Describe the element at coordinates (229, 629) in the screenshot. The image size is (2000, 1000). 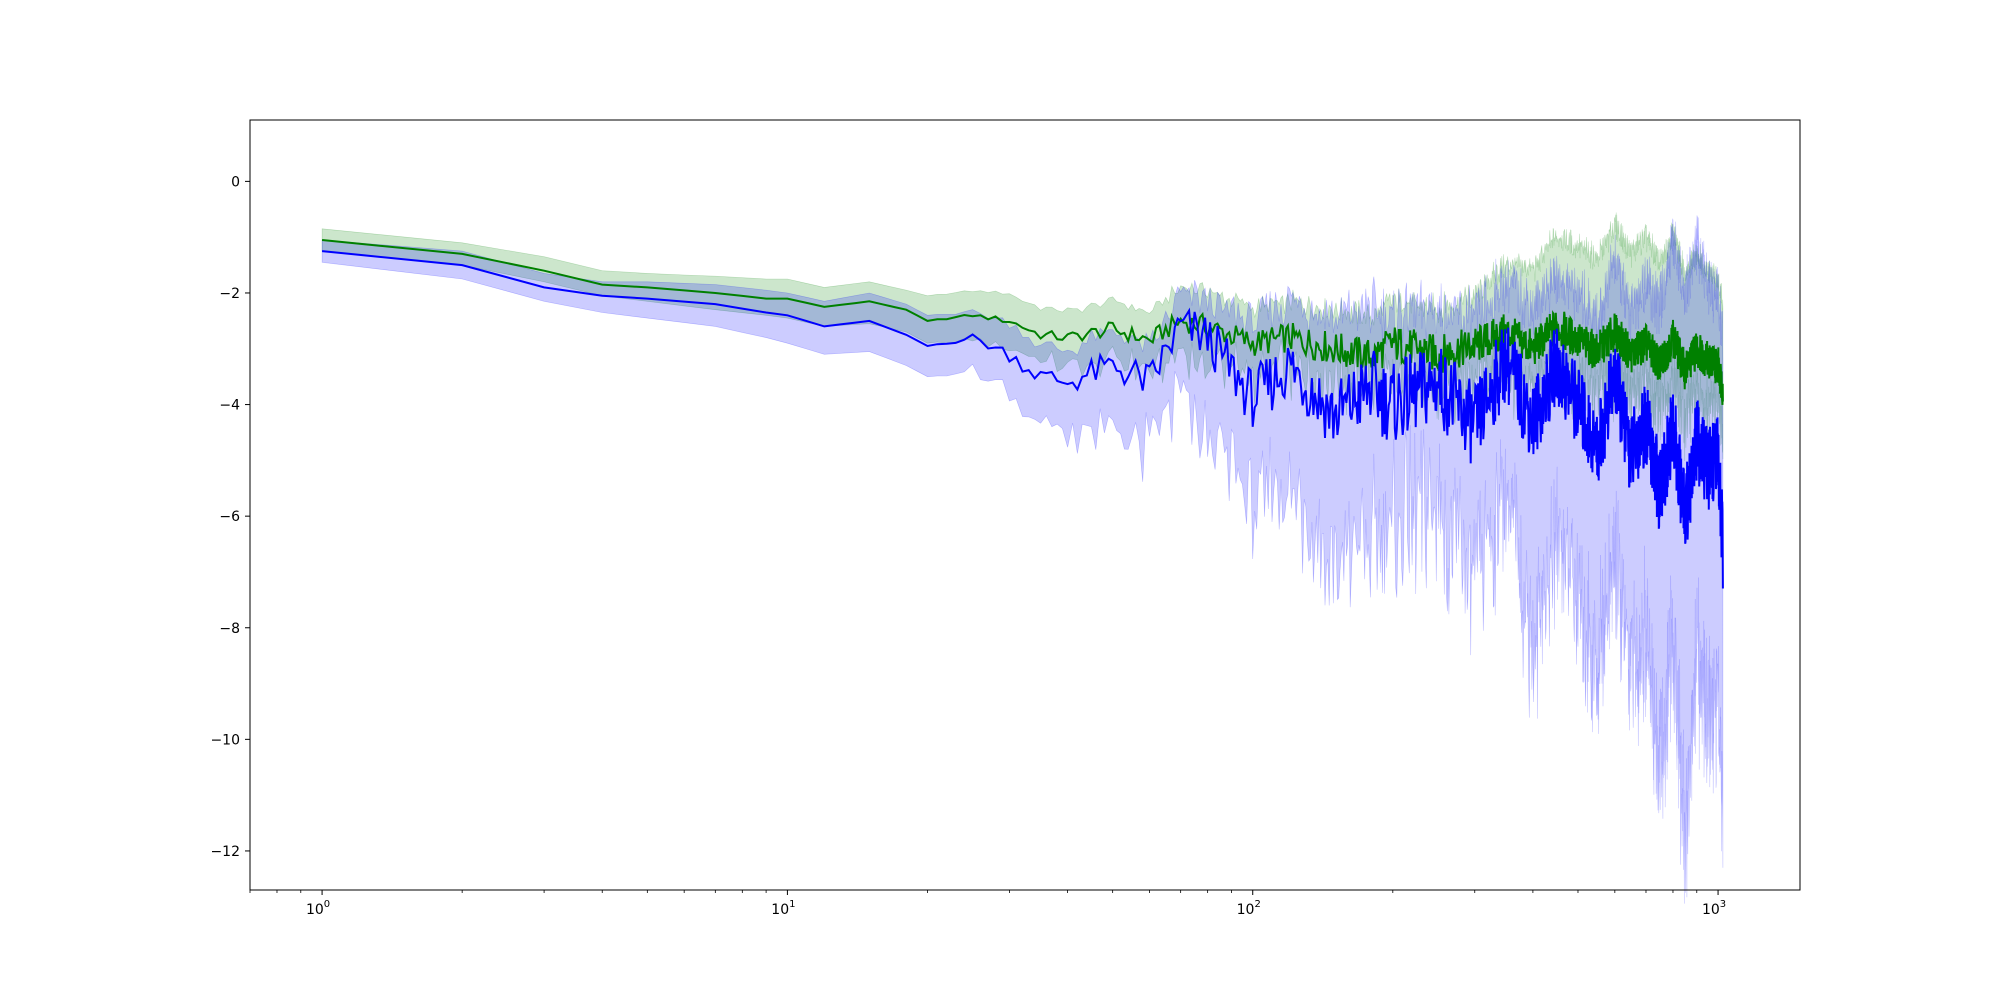
I see `y-tick-label: −8` at that location.